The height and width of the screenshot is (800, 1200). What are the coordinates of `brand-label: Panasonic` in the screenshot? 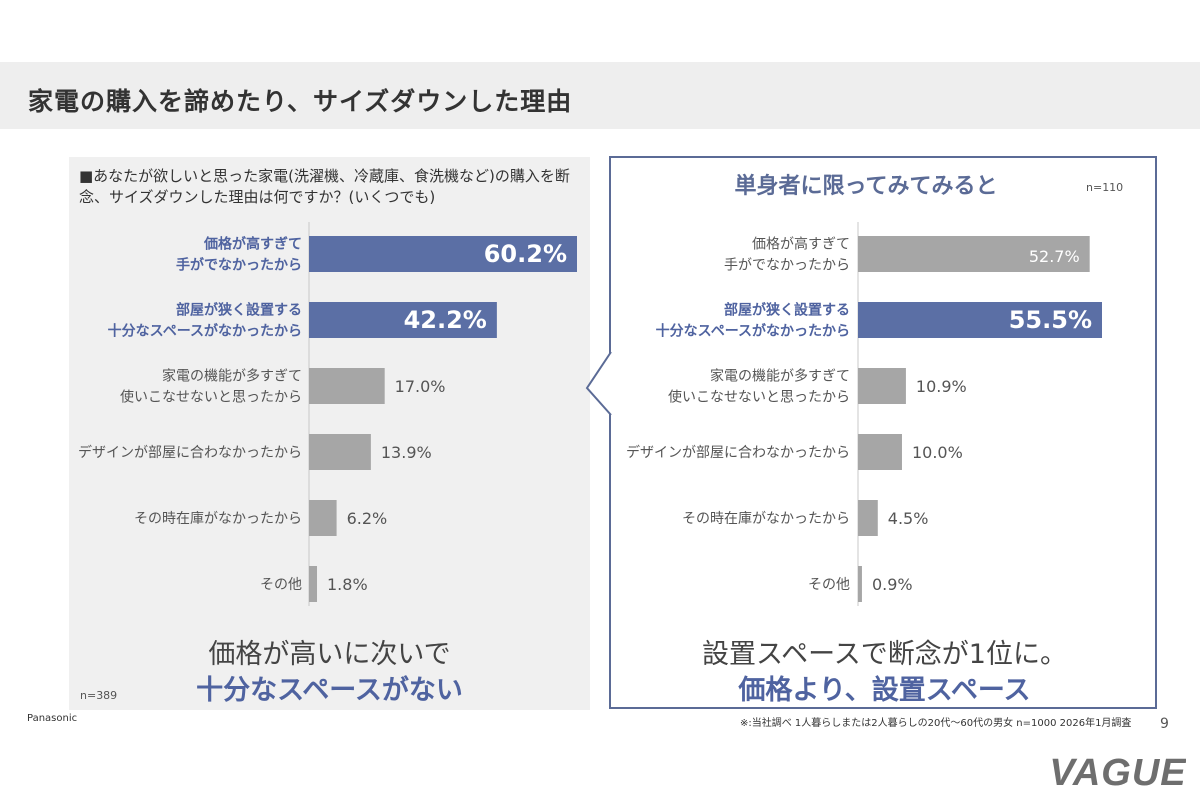 It's located at (52, 718).